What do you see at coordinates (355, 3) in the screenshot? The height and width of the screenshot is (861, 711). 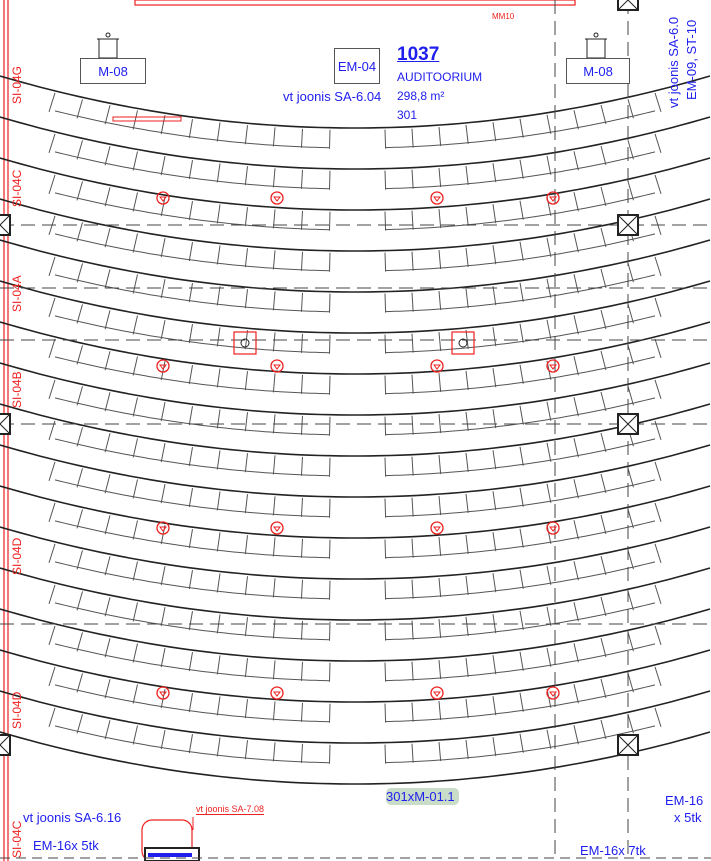 I see `top-red-bar` at bounding box center [355, 3].